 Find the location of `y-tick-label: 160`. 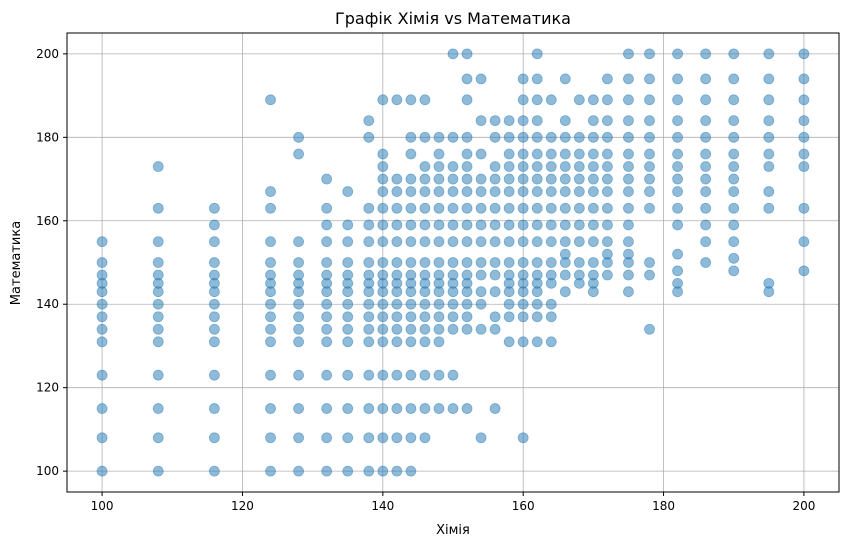

y-tick-label: 160 is located at coordinates (47, 221).